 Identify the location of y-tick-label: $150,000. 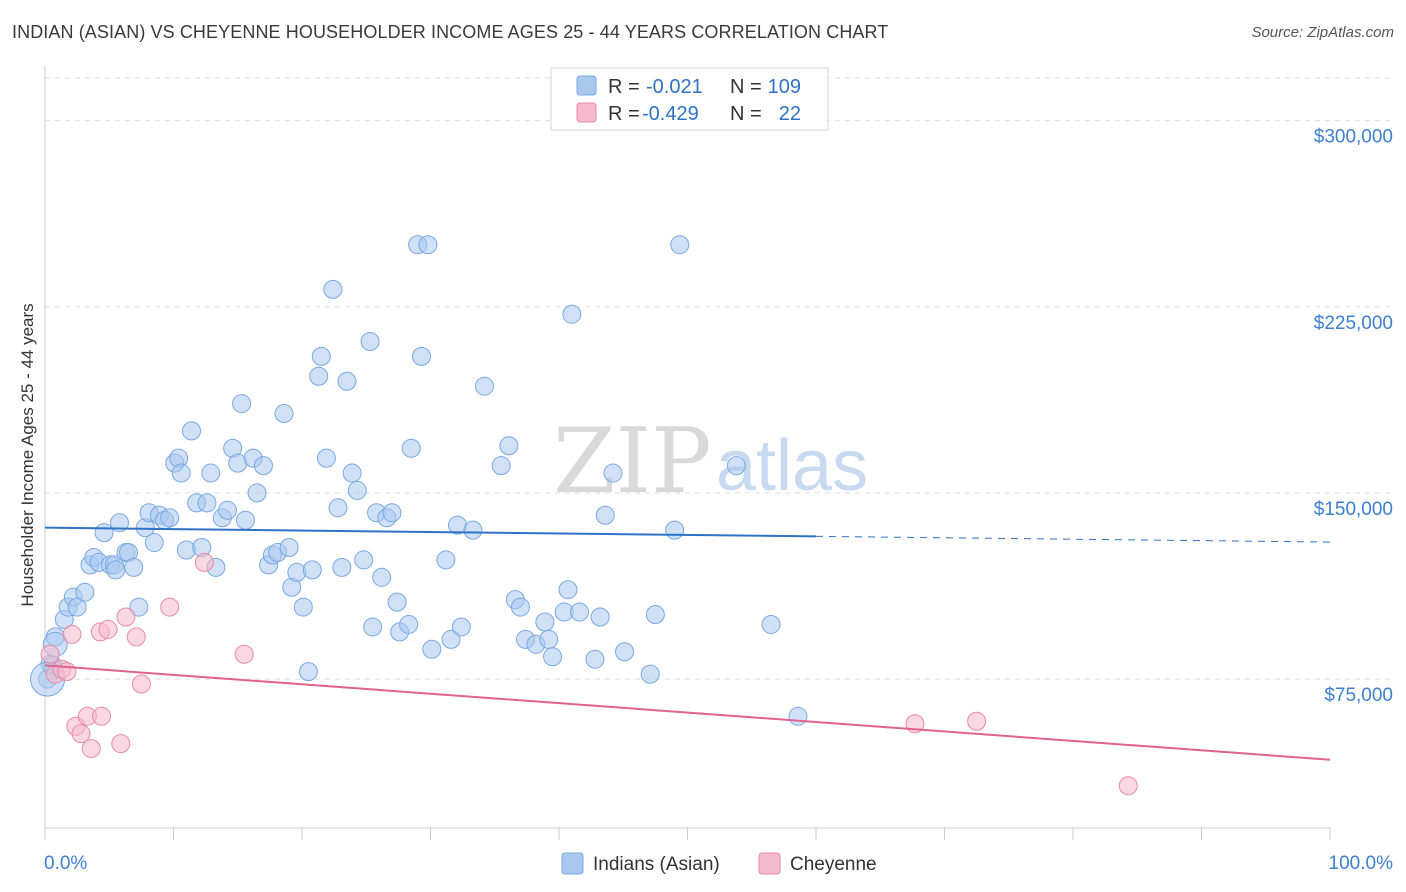
(1353, 509).